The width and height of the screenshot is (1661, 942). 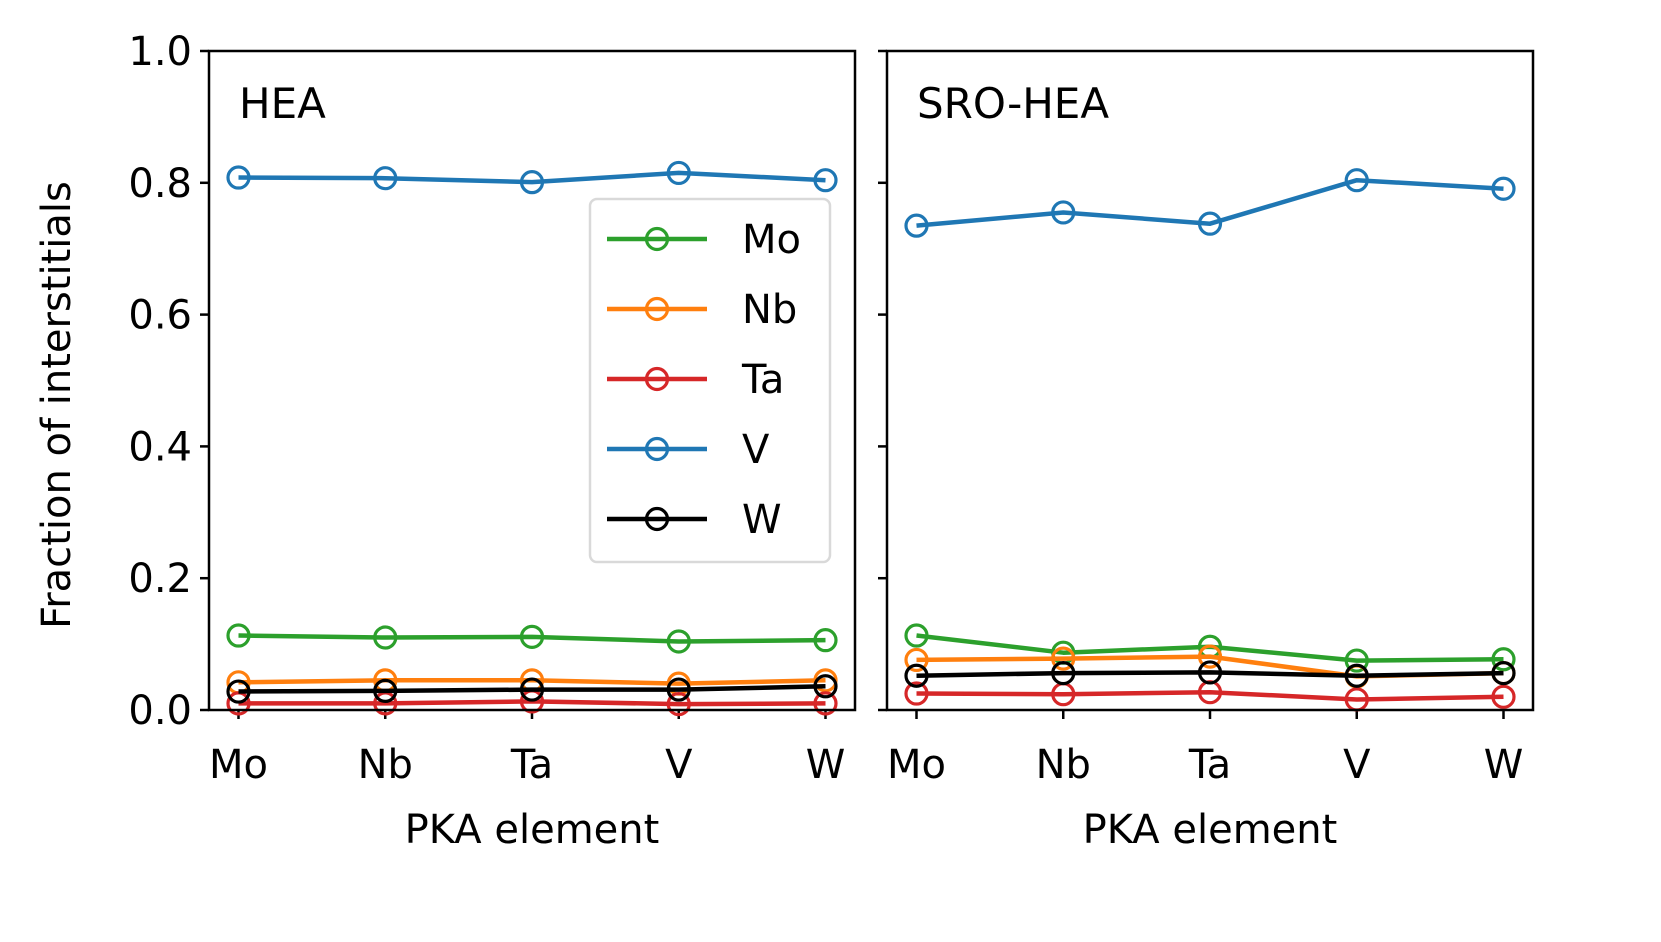 I want to click on series-ta, so click(x=1210, y=696).